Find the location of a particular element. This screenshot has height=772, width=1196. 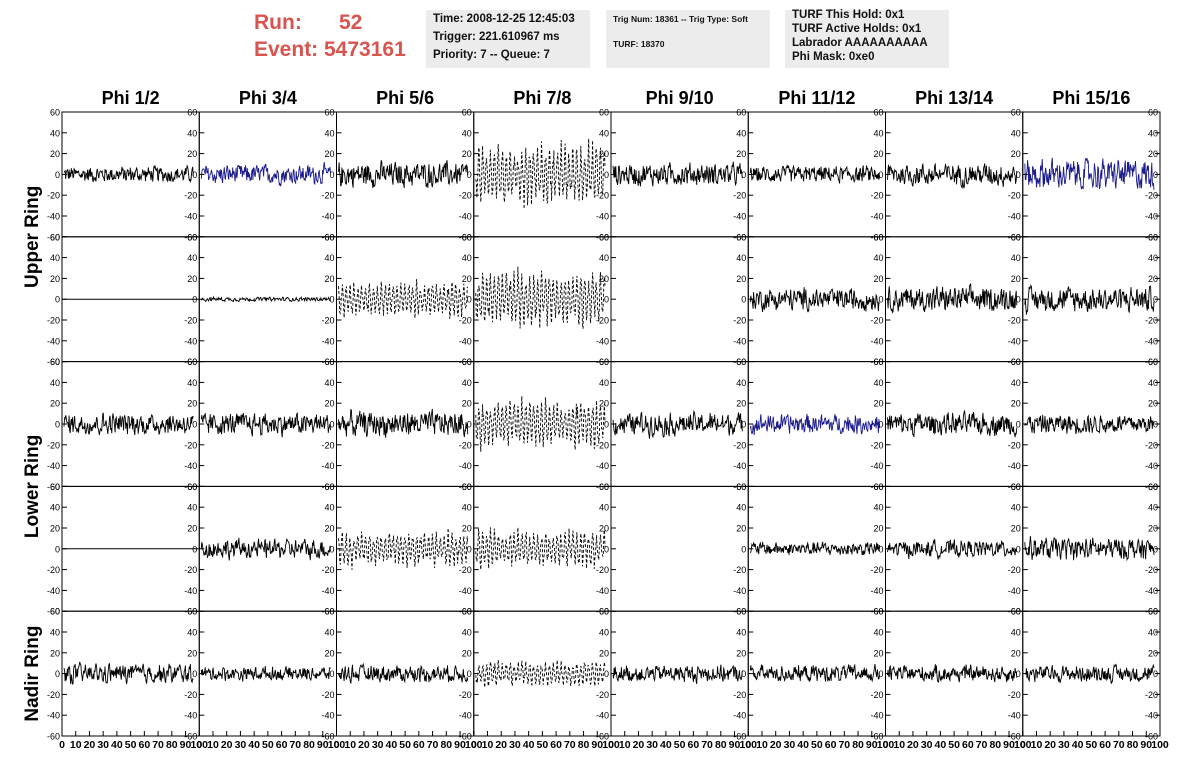

run-event-box: Run: 52 Event: 5473161 is located at coordinates (333, 38).